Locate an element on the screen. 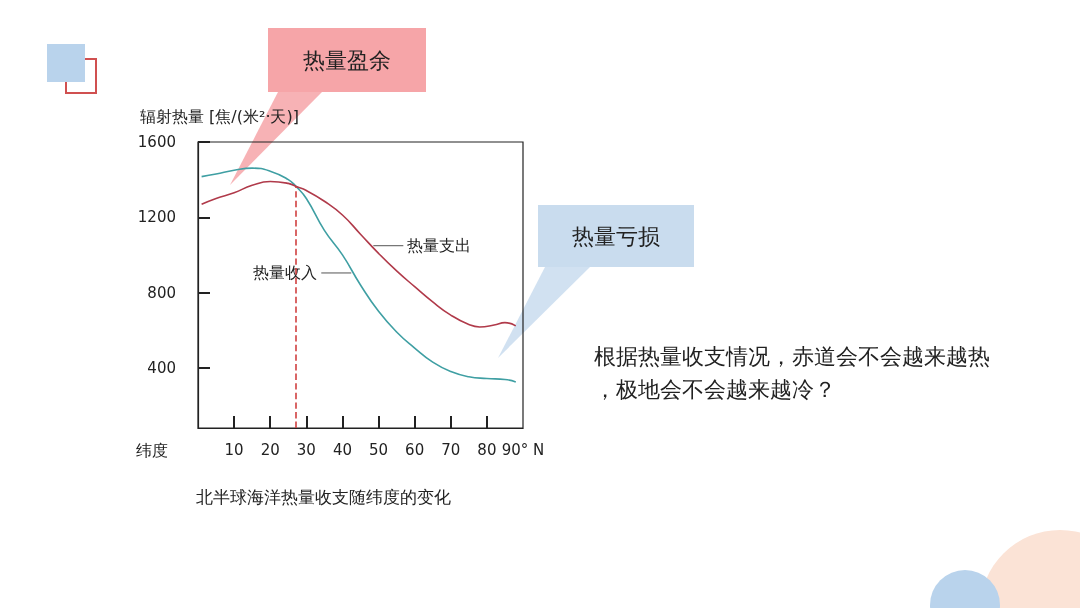 This screenshot has width=1080, height=608. text: 热量亏损 is located at coordinates (616, 236).